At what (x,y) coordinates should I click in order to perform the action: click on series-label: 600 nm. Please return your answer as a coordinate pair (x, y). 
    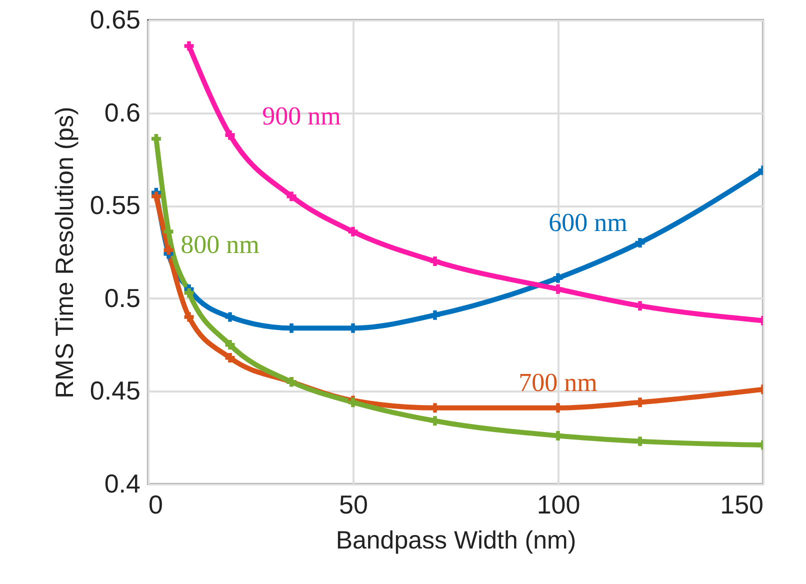
    Looking at the image, I should click on (588, 222).